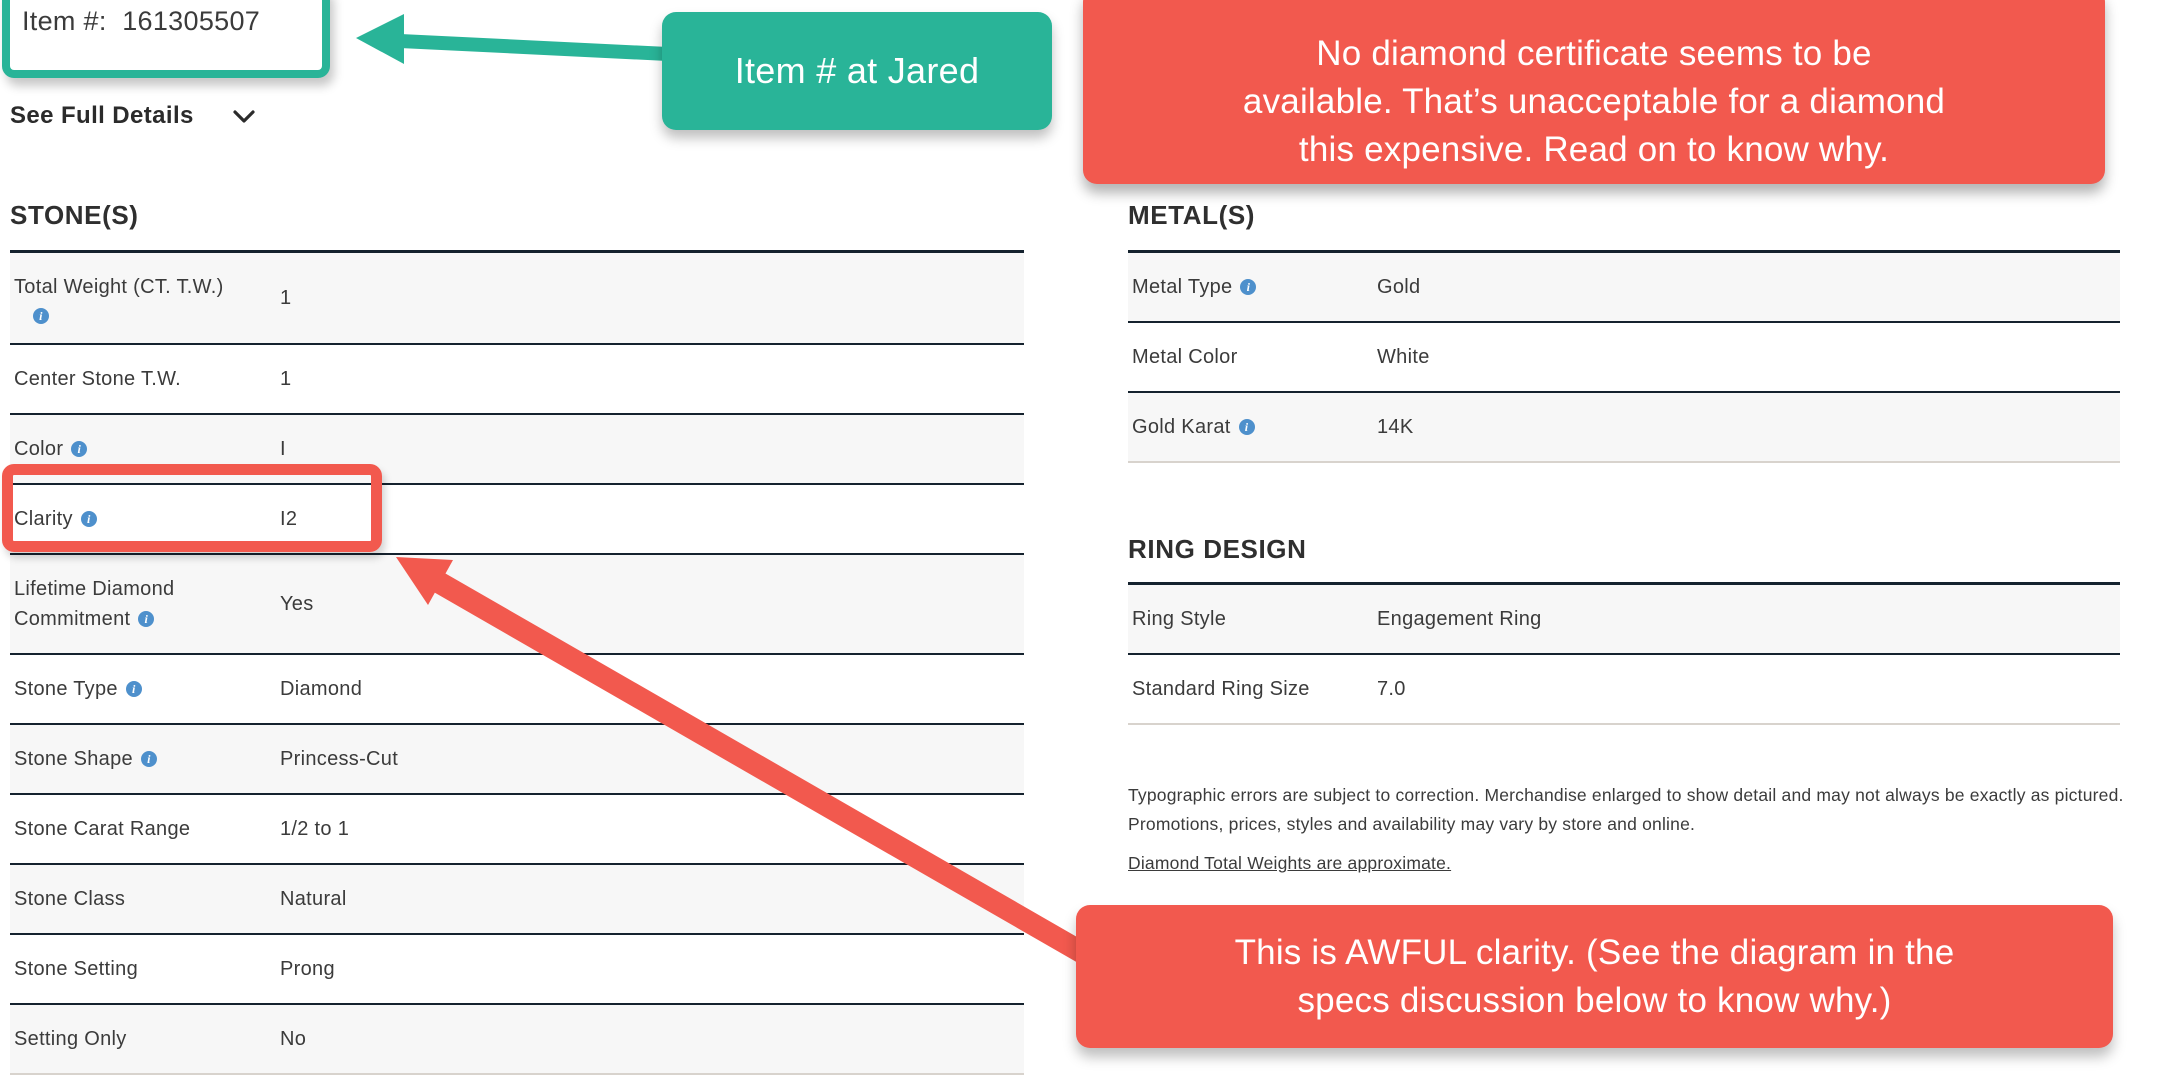  Describe the element at coordinates (1594, 149) in the screenshot. I see `banner-line: this expensive. Read on to know why.` at that location.